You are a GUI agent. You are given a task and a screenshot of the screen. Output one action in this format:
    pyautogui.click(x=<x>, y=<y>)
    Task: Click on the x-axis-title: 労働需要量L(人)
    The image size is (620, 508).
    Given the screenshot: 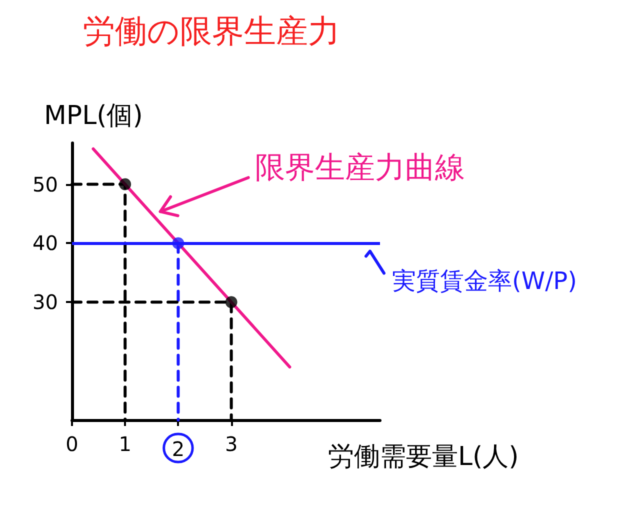 What is the action you would take?
    pyautogui.click(x=423, y=457)
    